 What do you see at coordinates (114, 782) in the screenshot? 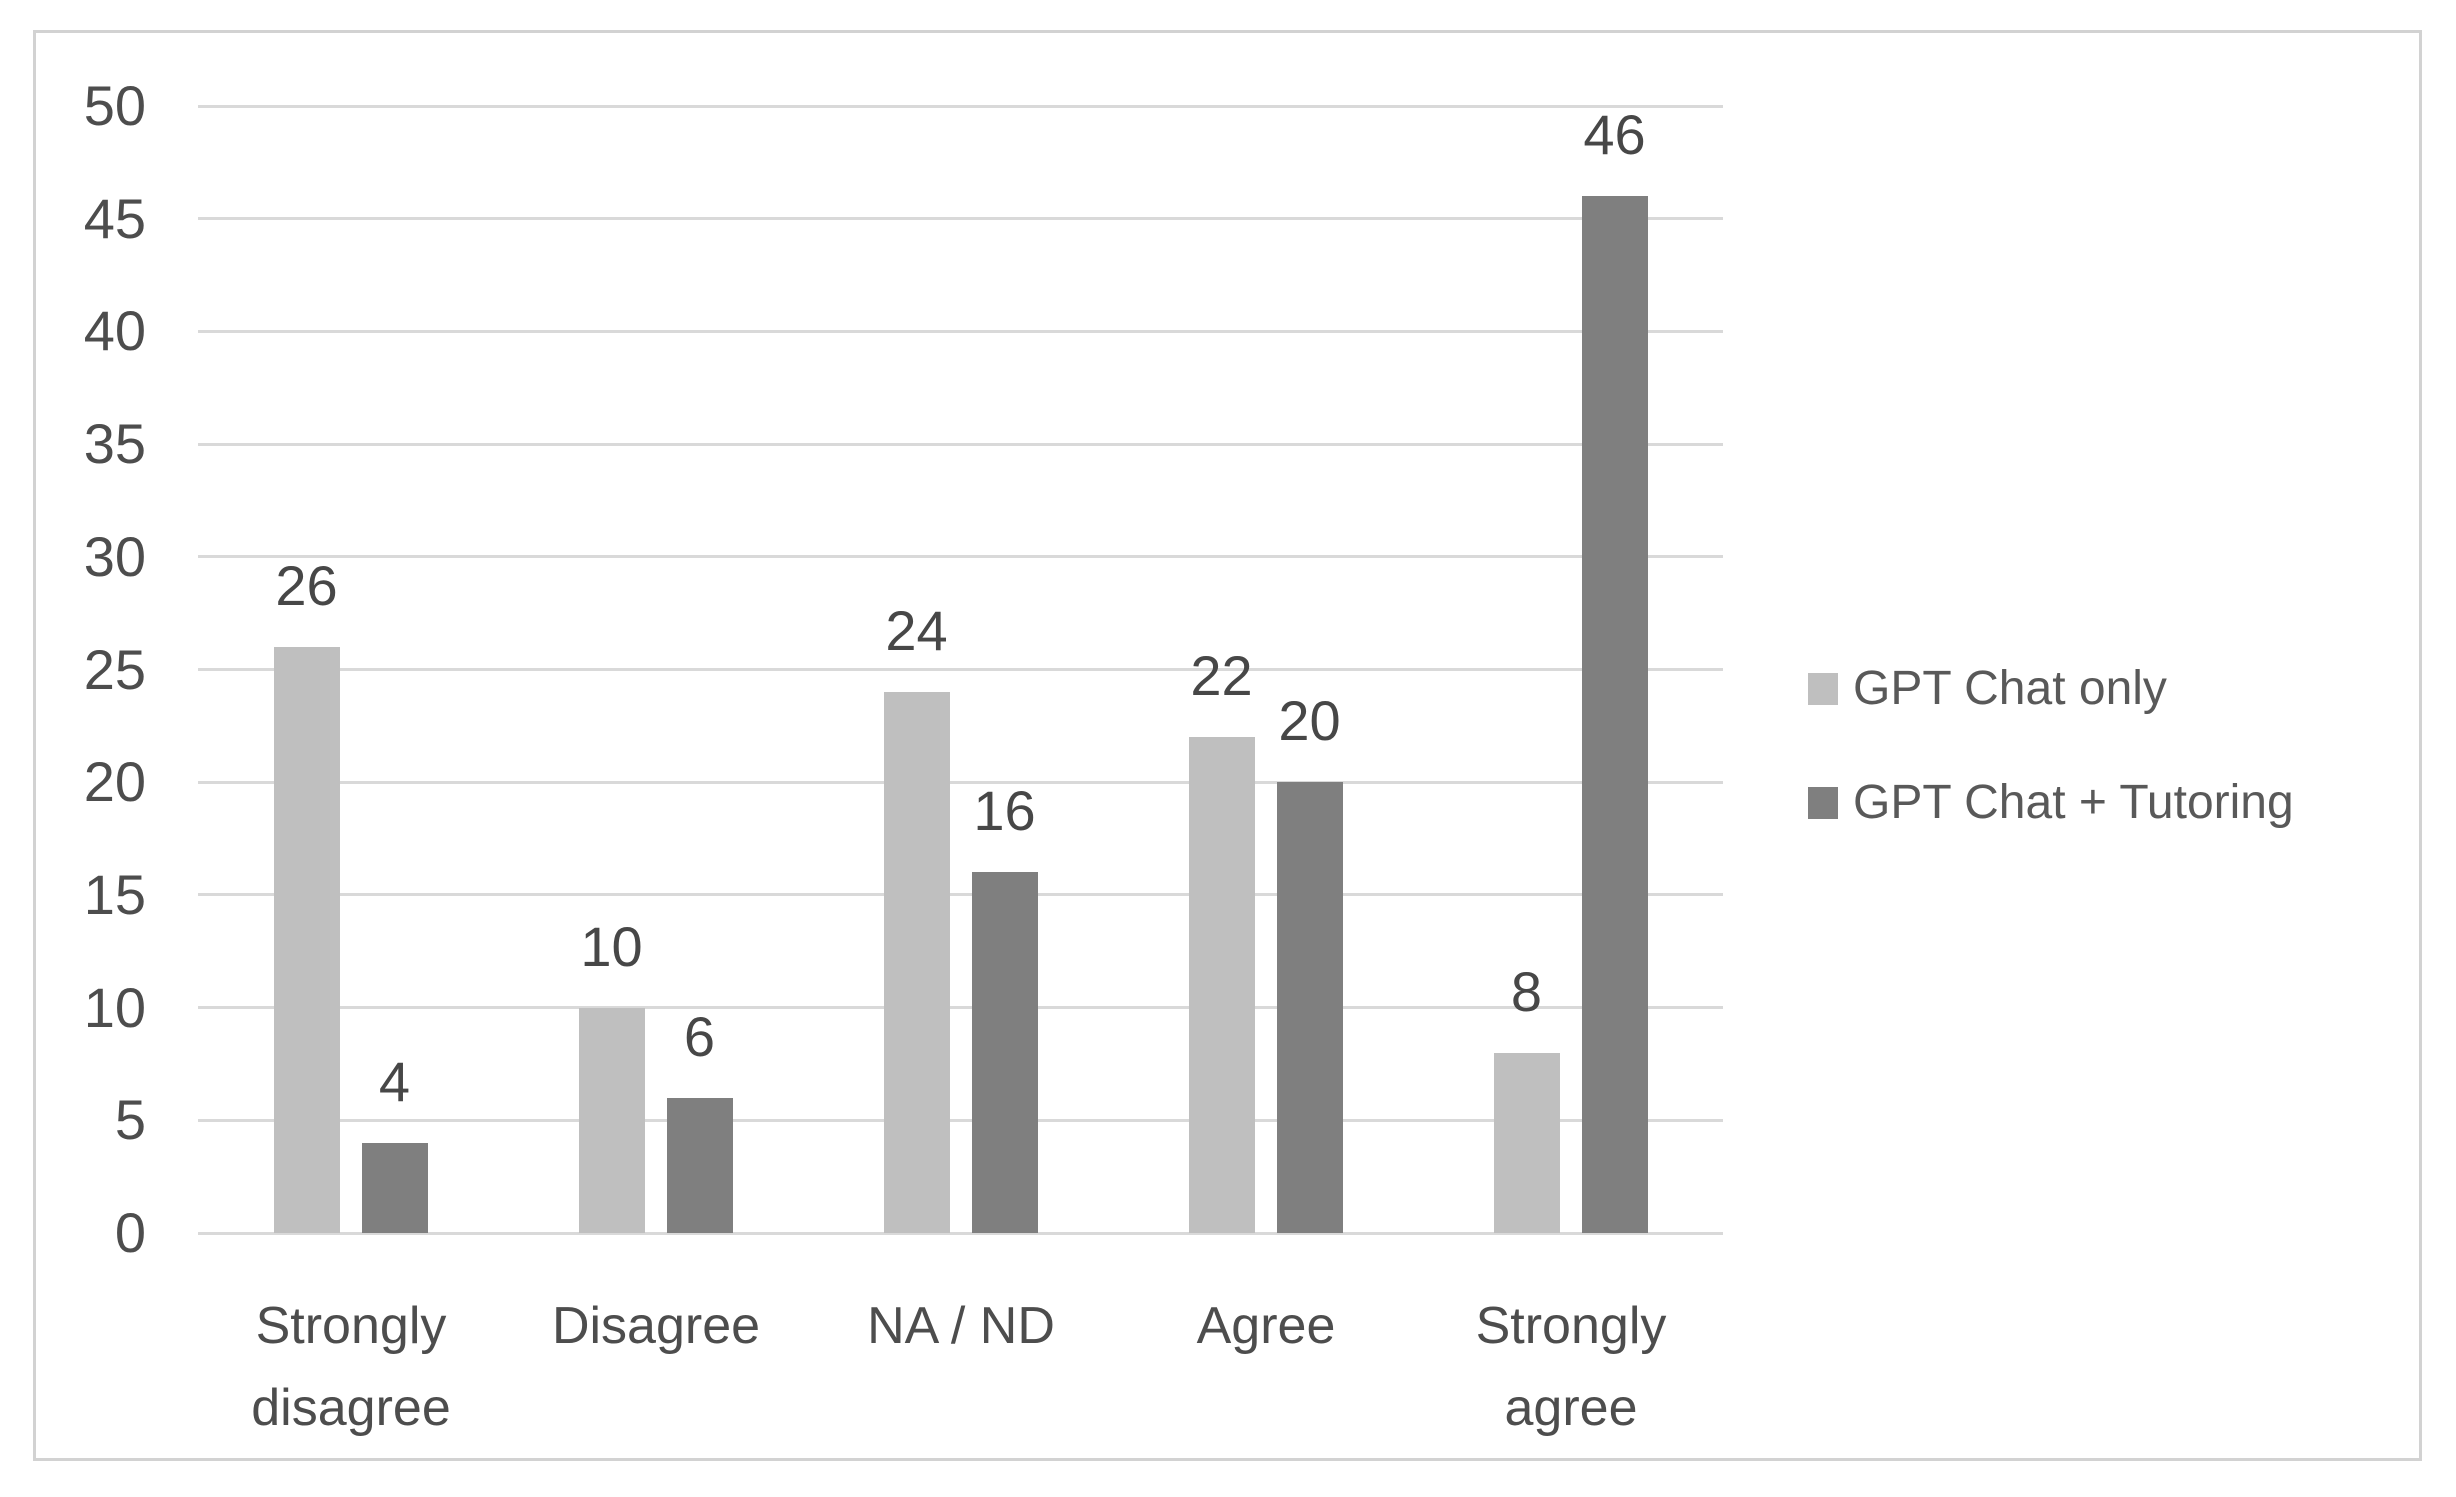
I see `y-tick-label: 20` at bounding box center [114, 782].